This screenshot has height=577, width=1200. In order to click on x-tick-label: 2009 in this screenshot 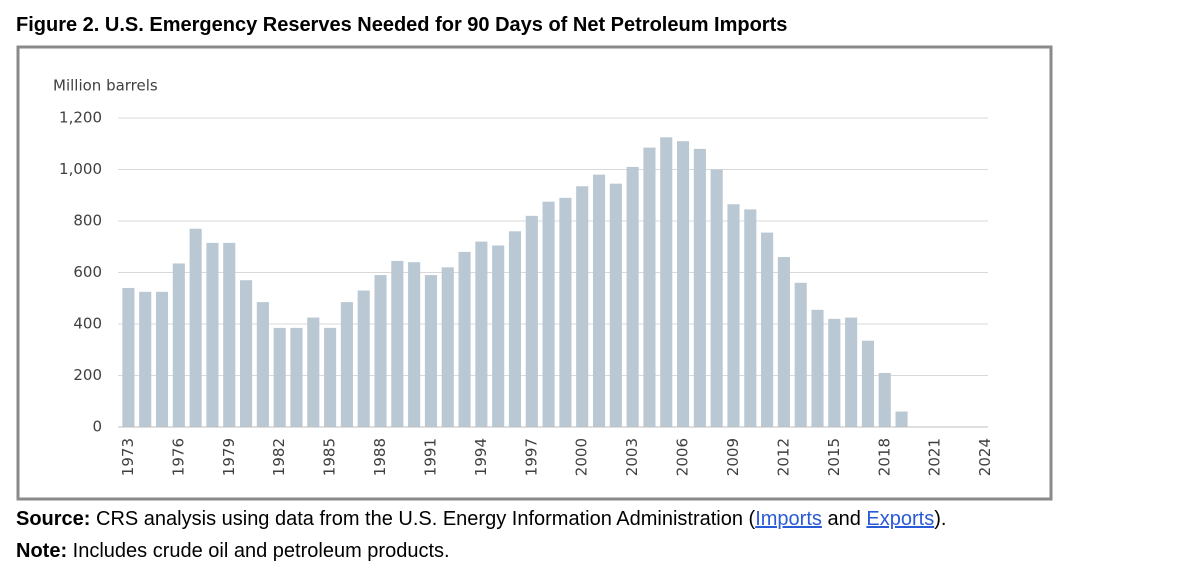, I will do `click(733, 457)`.